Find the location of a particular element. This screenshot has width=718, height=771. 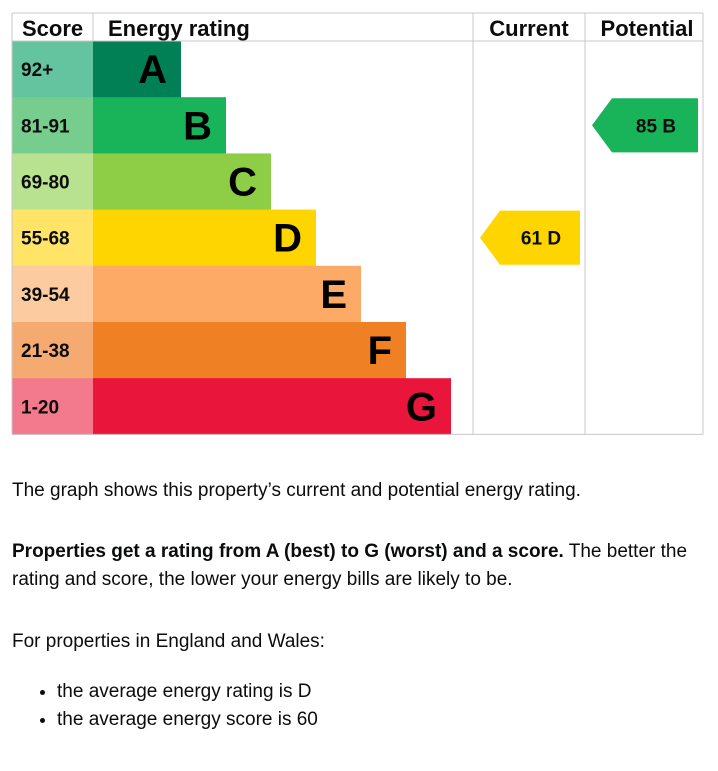

score-range-f: 21-38 is located at coordinates (45, 351).